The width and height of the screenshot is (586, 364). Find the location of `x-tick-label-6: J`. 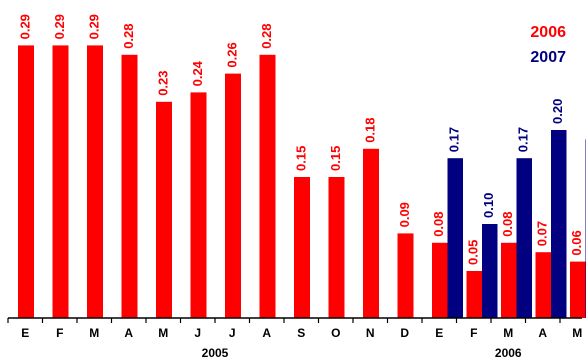

x-tick-label-6: J is located at coordinates (232, 333).